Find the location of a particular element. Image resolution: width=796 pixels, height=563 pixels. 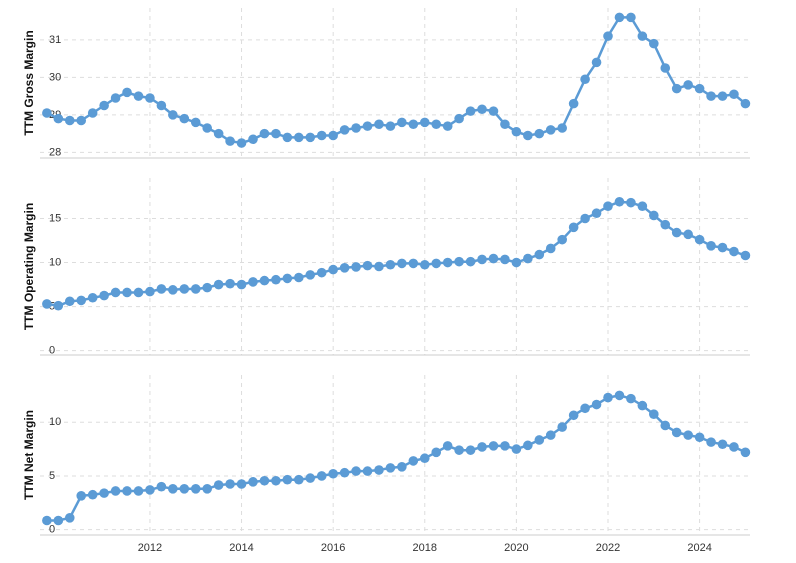

y-tick-label: 31 is located at coordinates (55, 40).